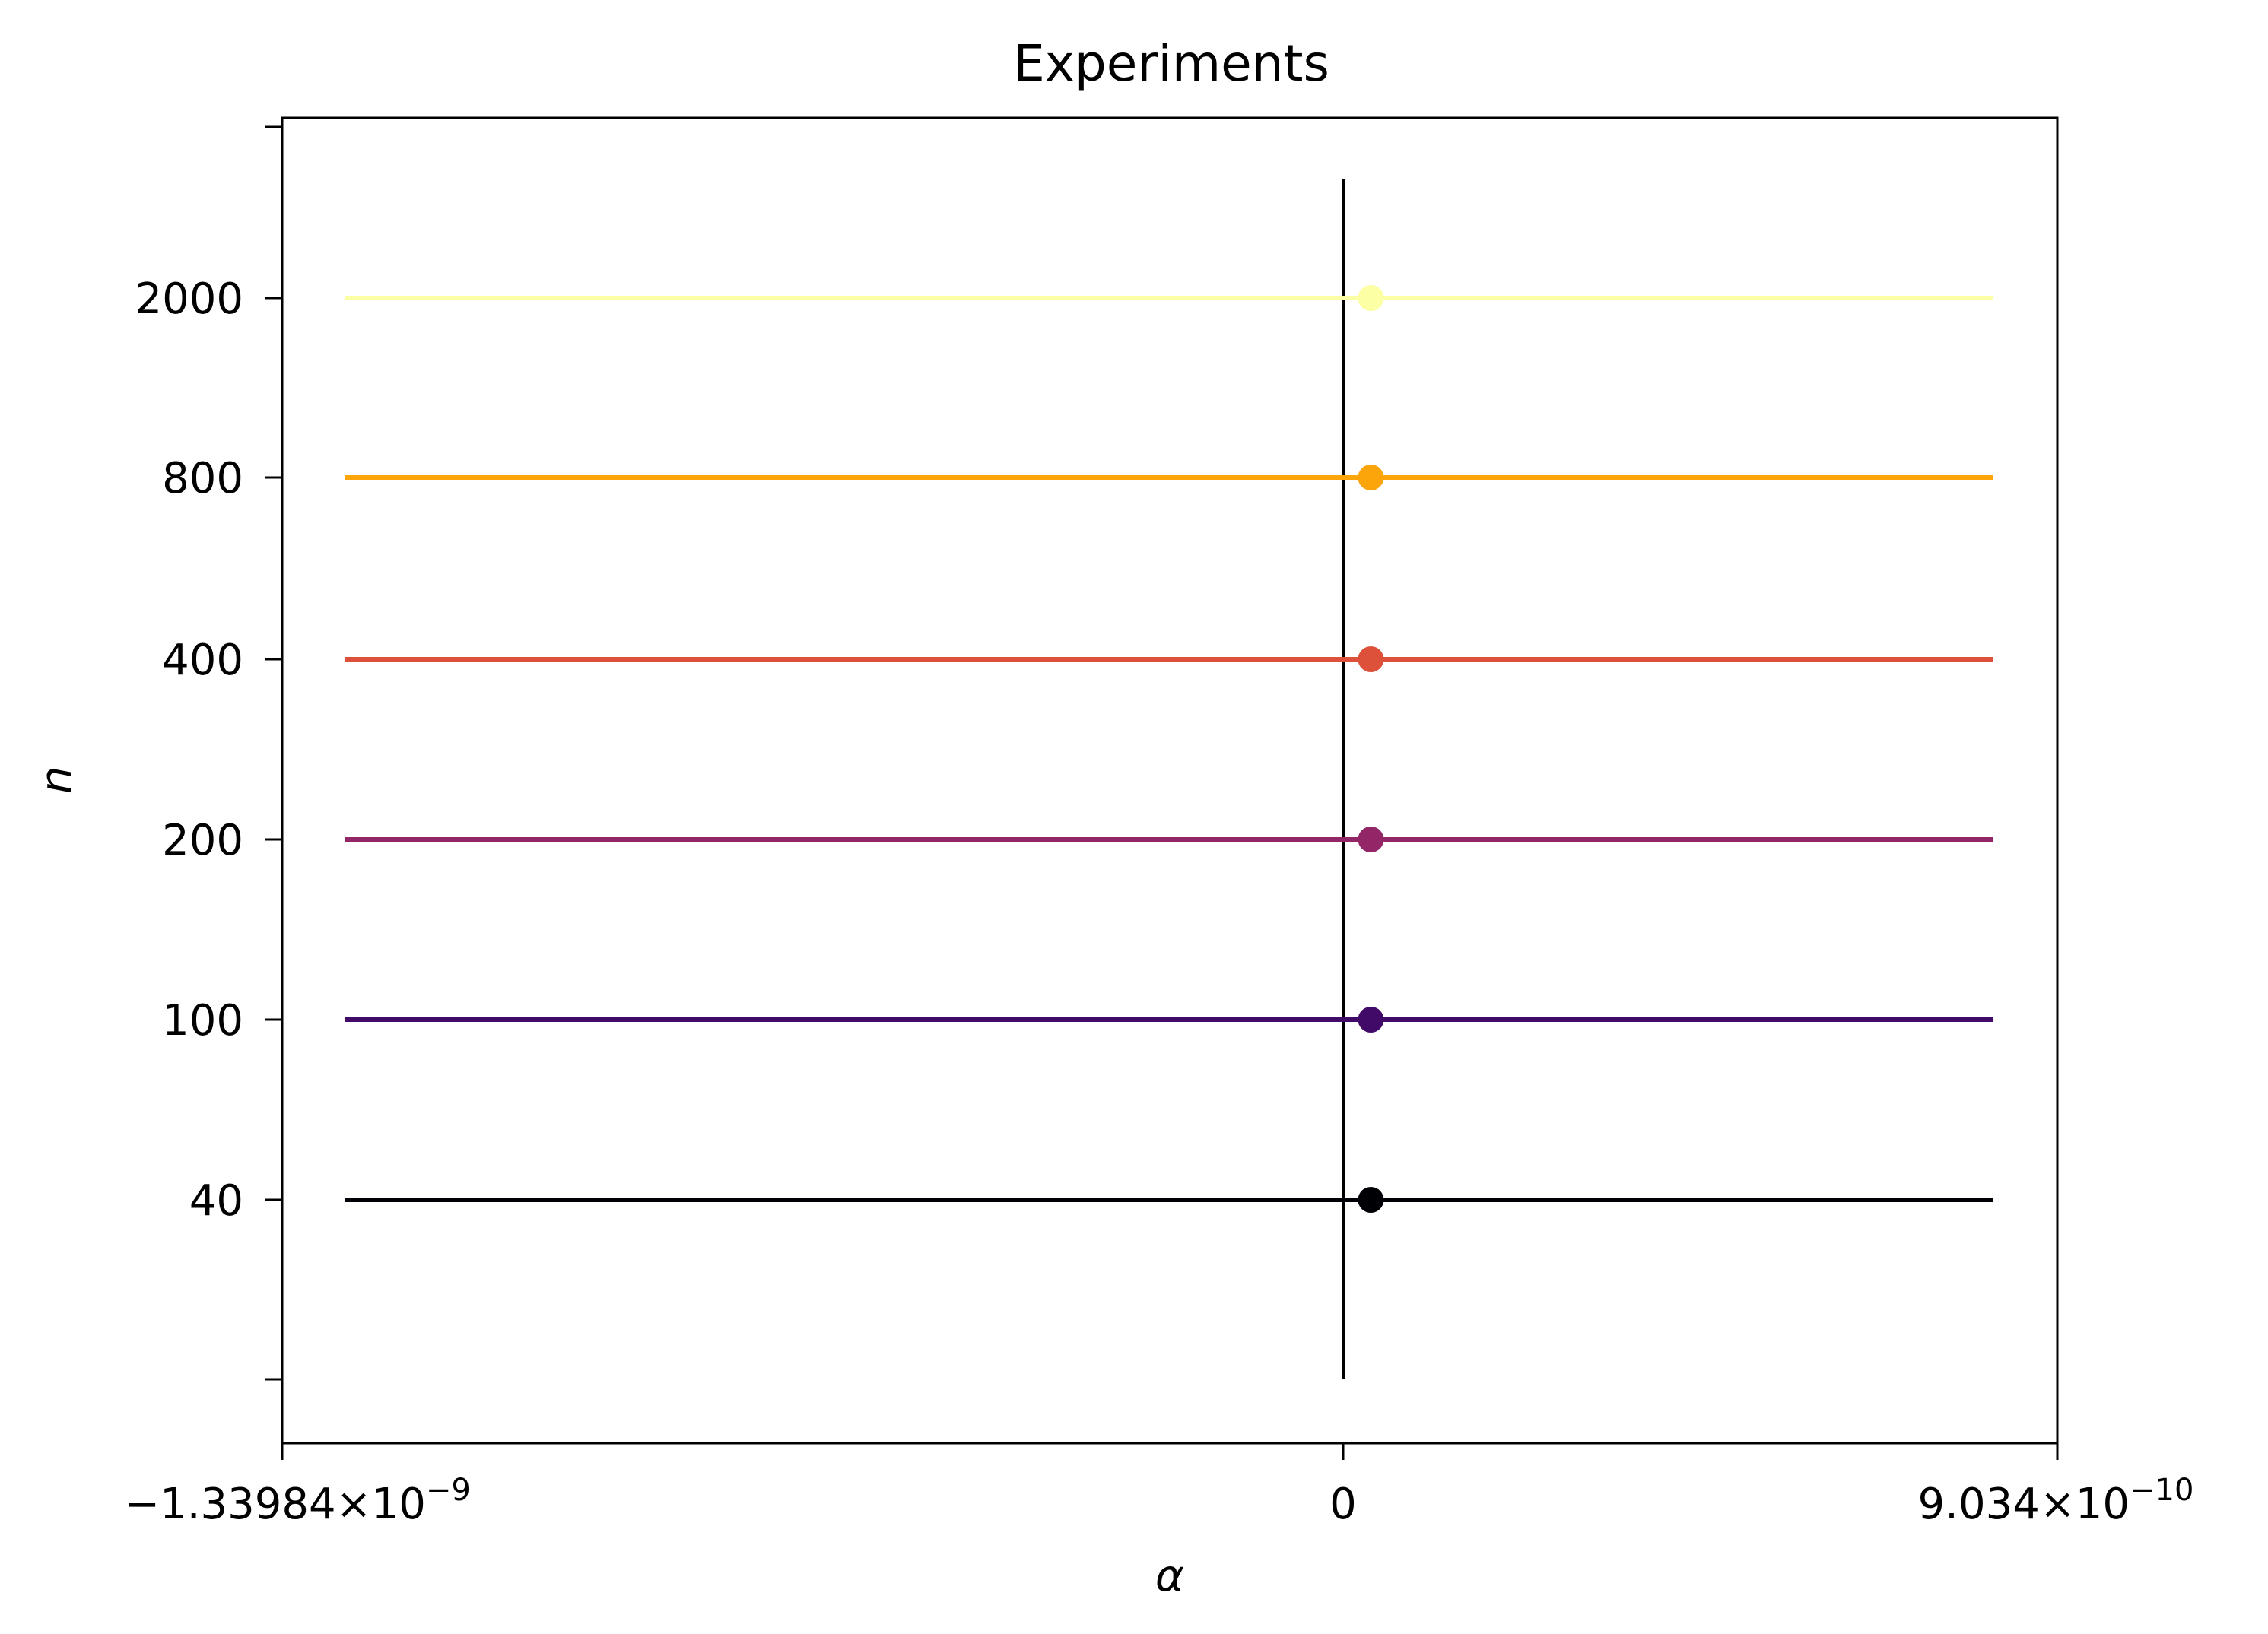 This screenshot has height=1634, width=2268. What do you see at coordinates (1371, 298) in the screenshot?
I see `data-point-n-2000` at bounding box center [1371, 298].